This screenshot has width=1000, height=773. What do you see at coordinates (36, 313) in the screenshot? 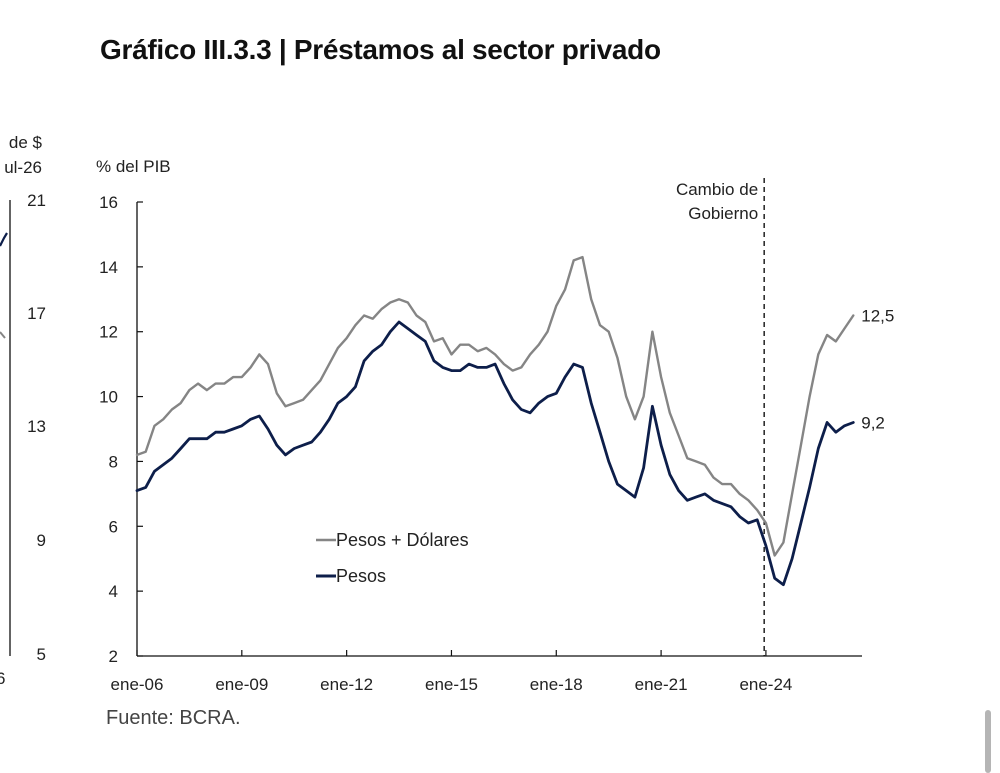
I see `left-panel-tick-label: 17` at bounding box center [36, 313].